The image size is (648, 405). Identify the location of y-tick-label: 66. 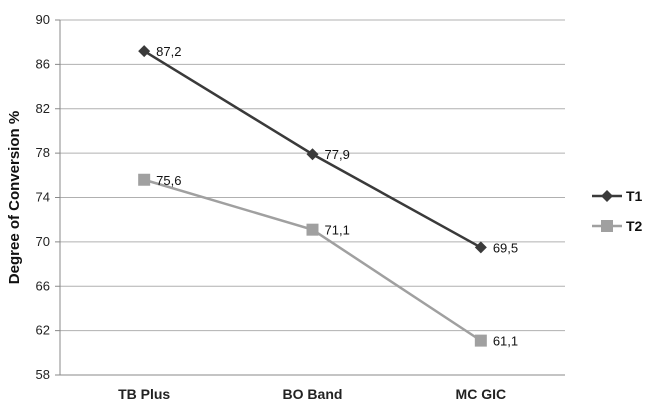
(43, 285).